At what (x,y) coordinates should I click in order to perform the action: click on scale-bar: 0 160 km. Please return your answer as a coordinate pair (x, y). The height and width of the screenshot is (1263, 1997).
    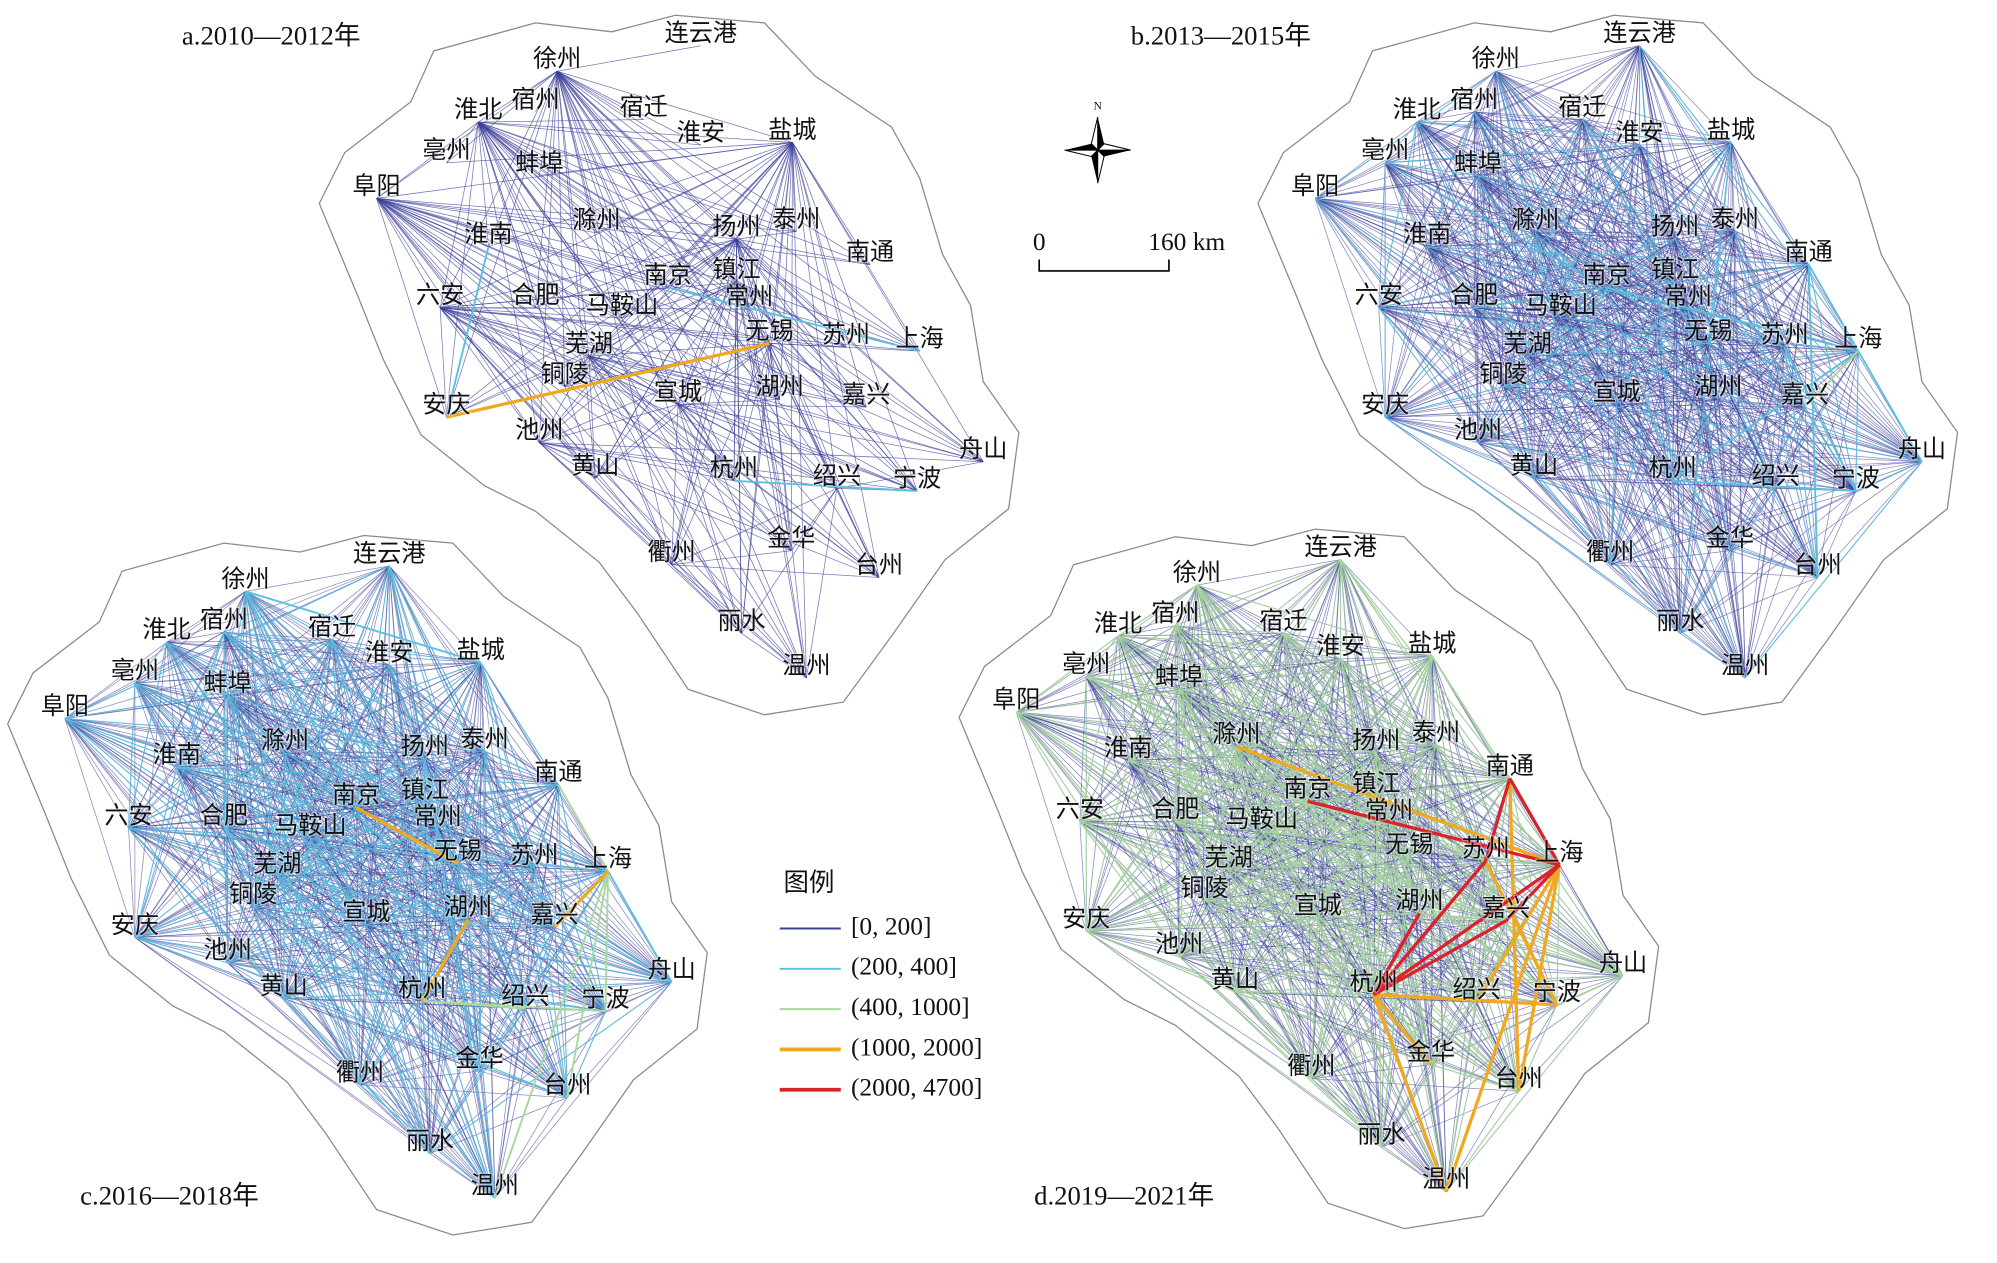
    Looking at the image, I should click on (1129, 249).